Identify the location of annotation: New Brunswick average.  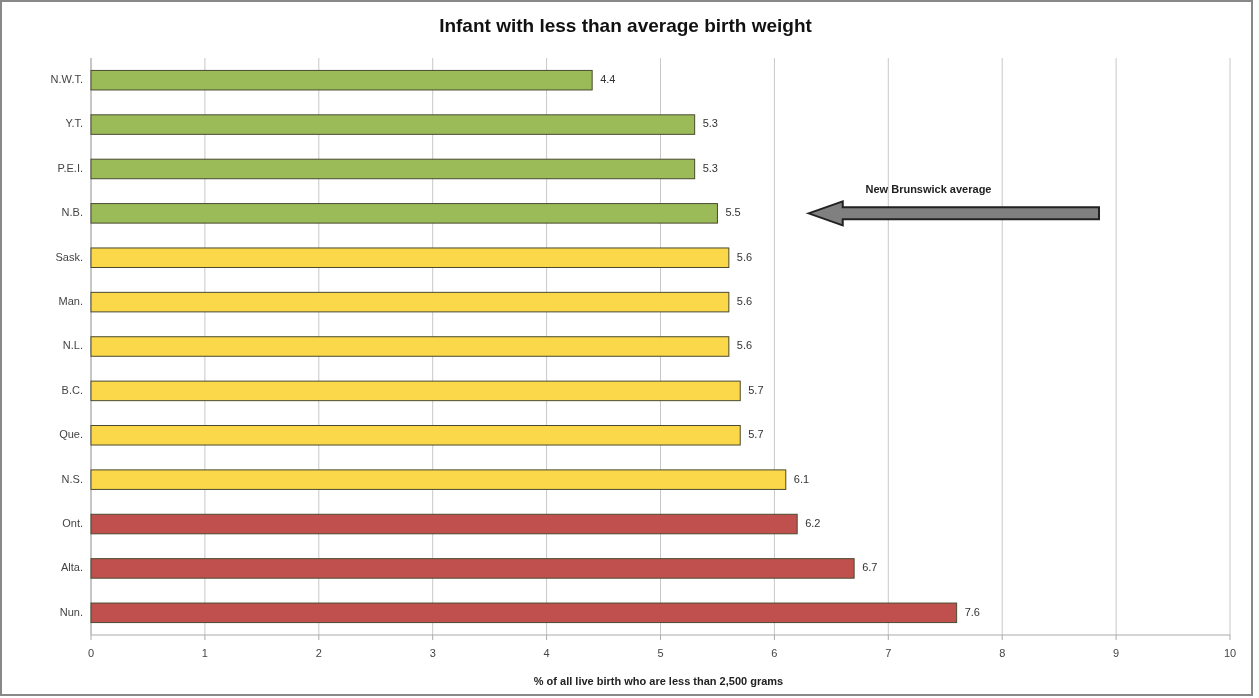
(928, 189).